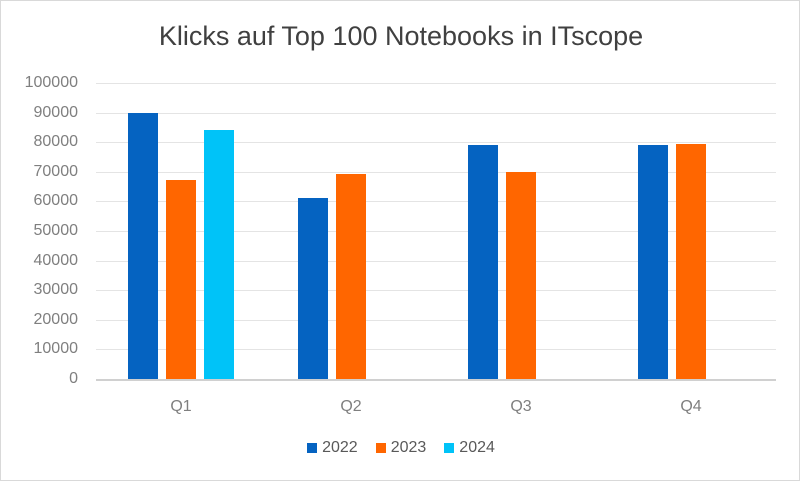 The width and height of the screenshot is (800, 481). What do you see at coordinates (340, 447) in the screenshot?
I see `legend-label: 2022` at bounding box center [340, 447].